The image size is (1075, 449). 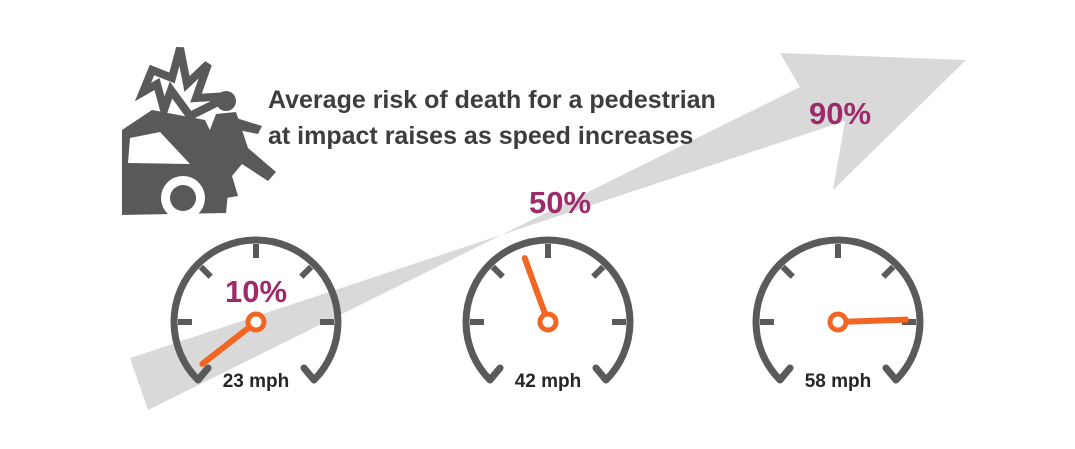 I want to click on headline-line-2: at impact raises as speed increases, so click(x=480, y=136).